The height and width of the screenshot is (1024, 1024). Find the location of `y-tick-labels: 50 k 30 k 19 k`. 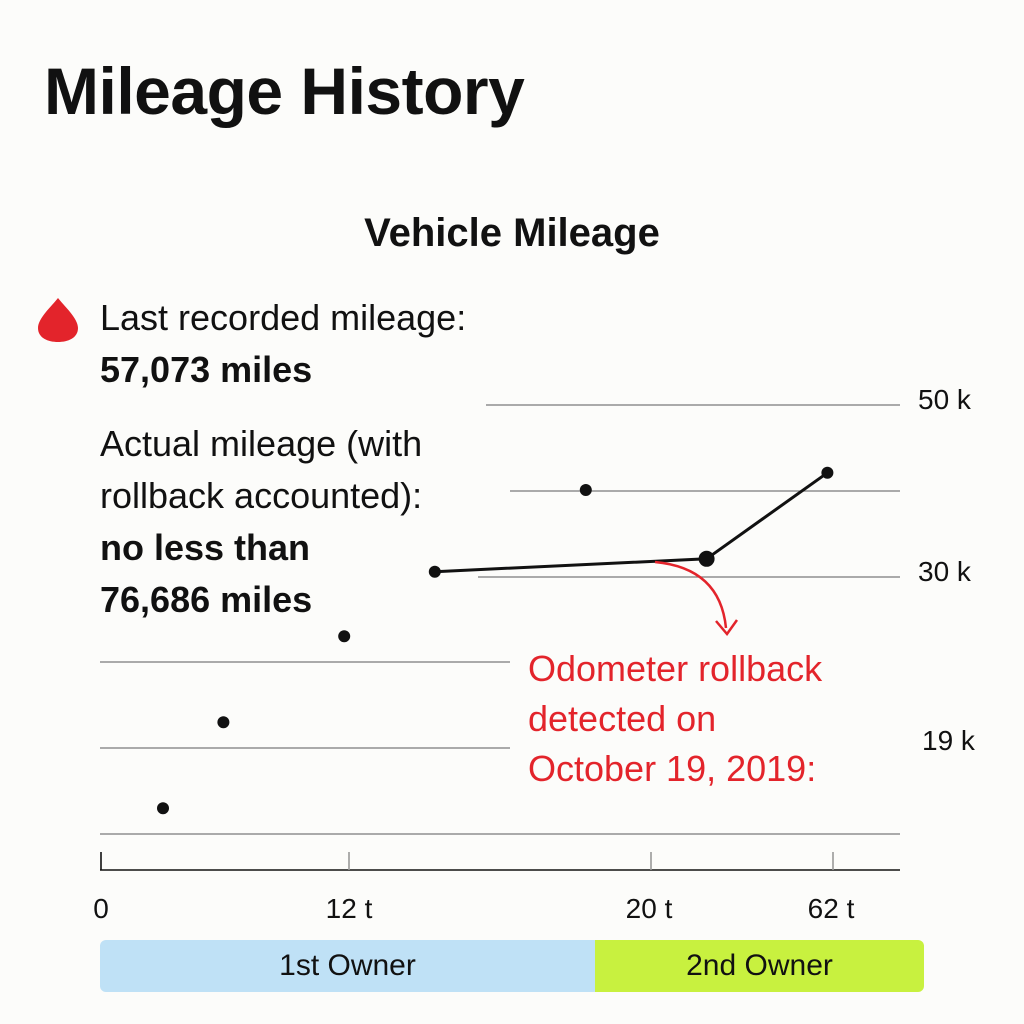

y-tick-labels: 50 k 30 k 19 k is located at coordinates (947, 570).